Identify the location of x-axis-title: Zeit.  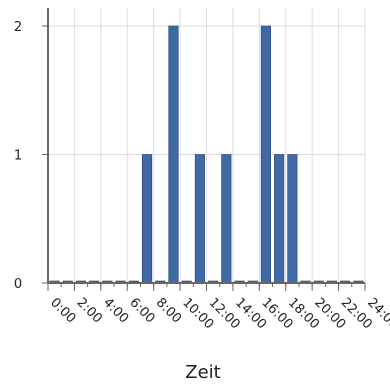
(202, 372).